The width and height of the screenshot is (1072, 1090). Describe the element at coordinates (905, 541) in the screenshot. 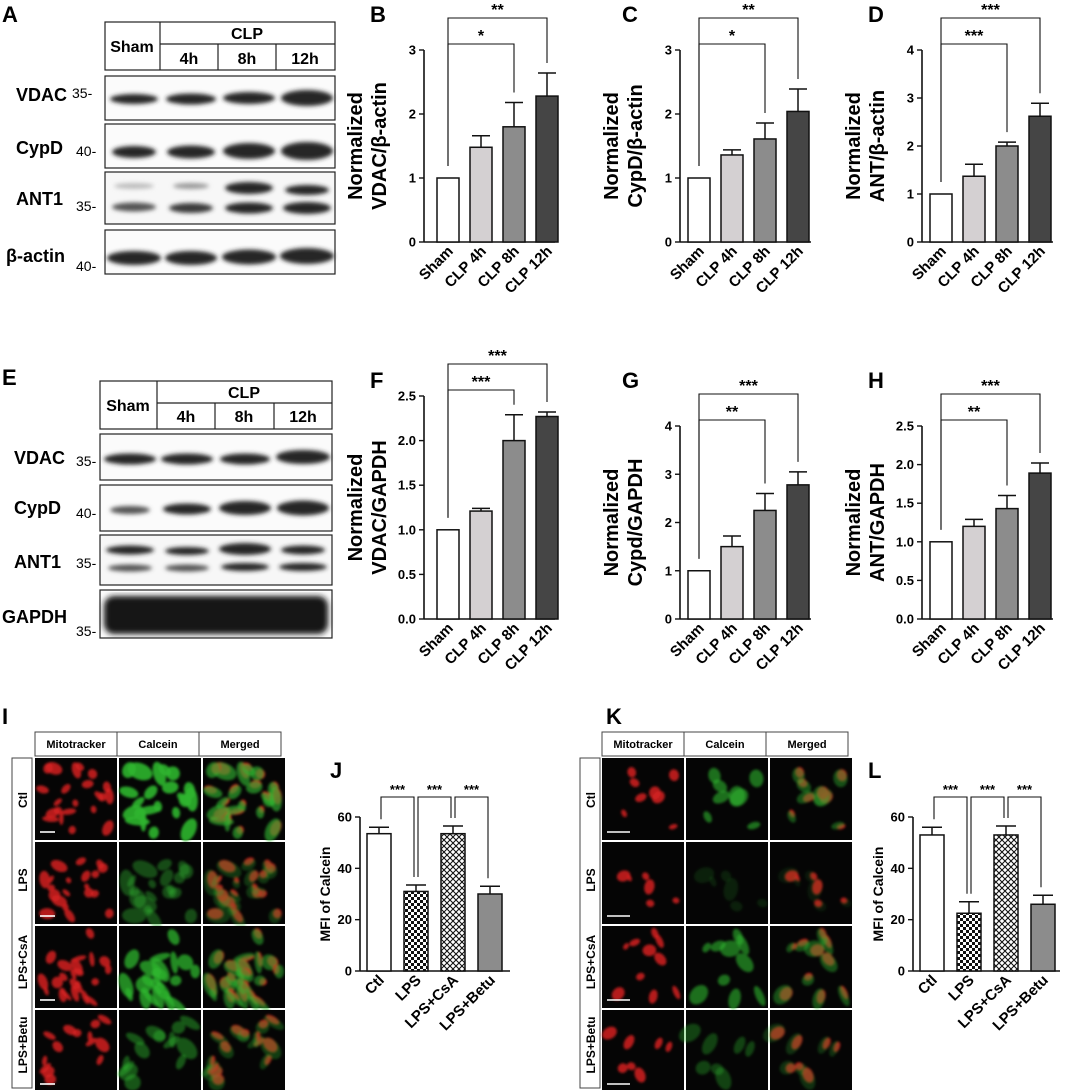

I see `chart-h-ytick-label: 1.0` at that location.